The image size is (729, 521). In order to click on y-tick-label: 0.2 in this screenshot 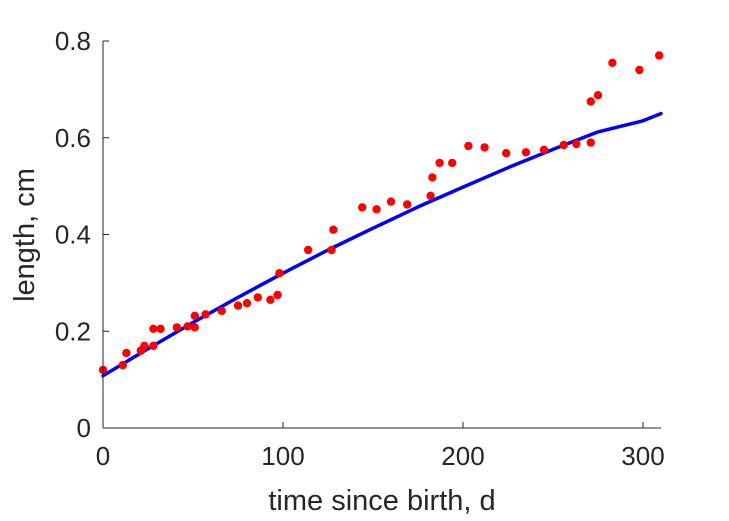, I will do `click(73, 331)`.